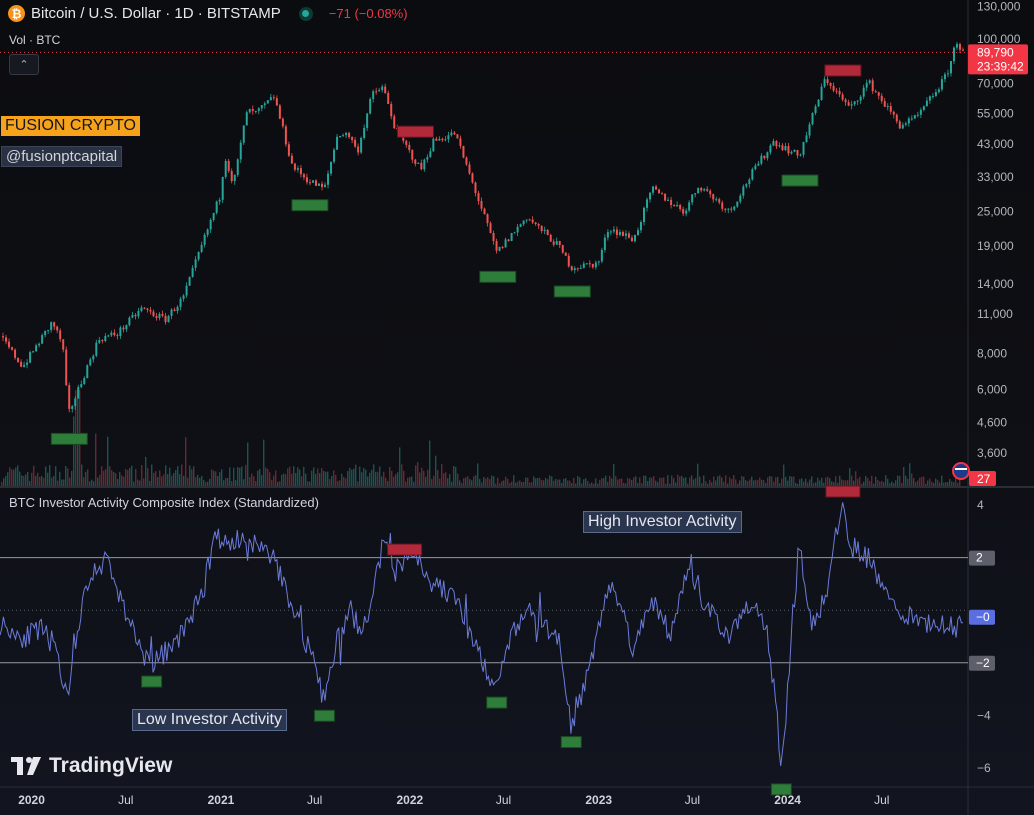 Image resolution: width=1034 pixels, height=815 pixels. Describe the element at coordinates (984, 715) in the screenshot. I see `index-tick-label: −4` at that location.